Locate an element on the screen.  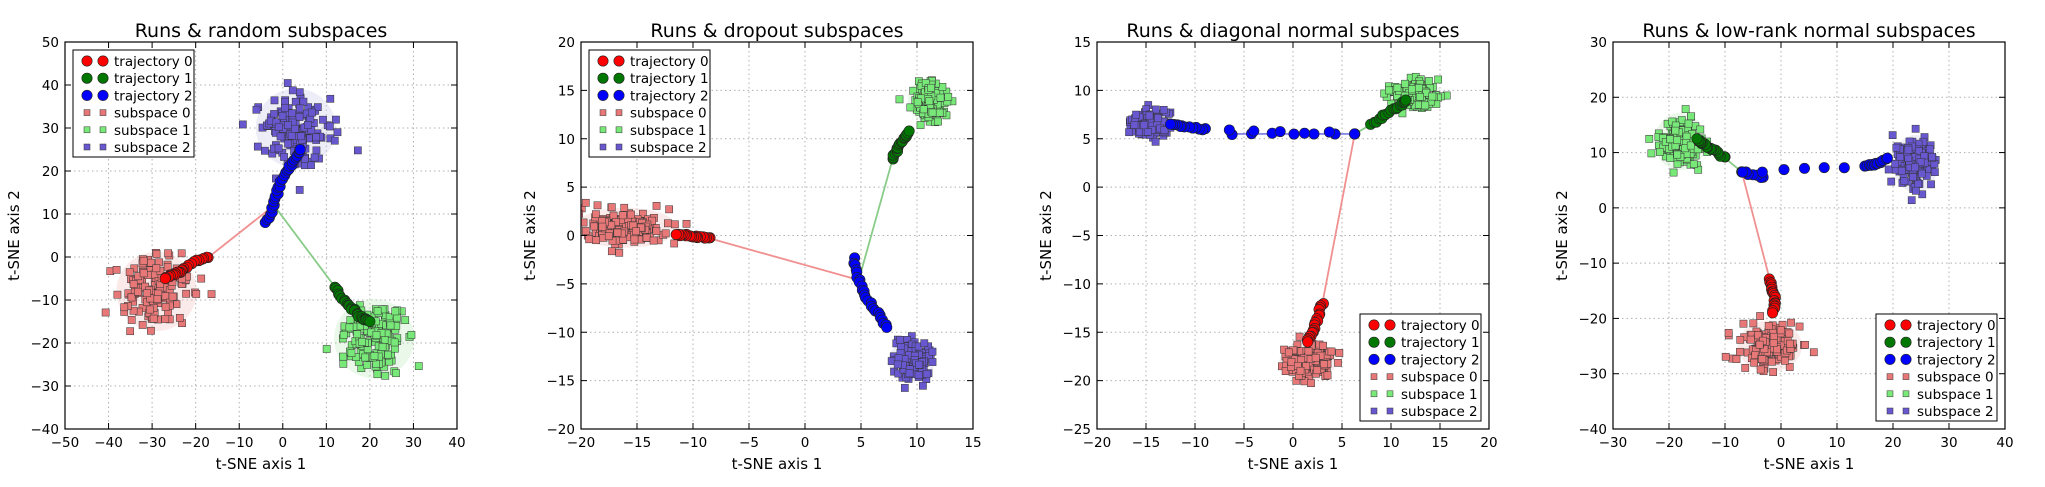
y-tick-label: −20 is located at coordinates (45, 344).